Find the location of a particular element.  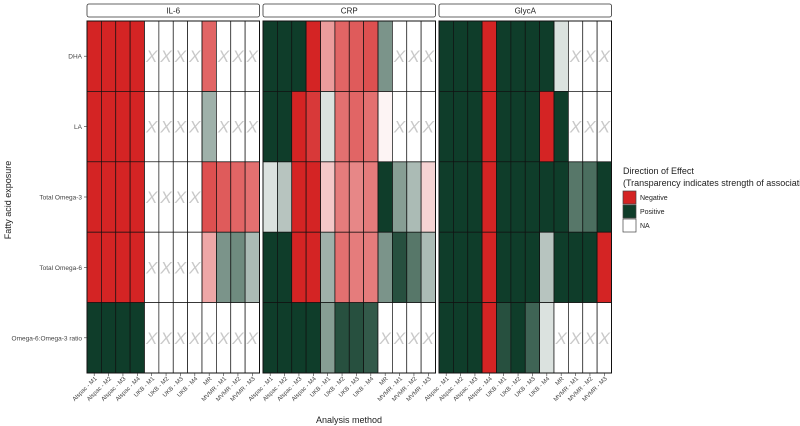

y-tick-label: Total Omega-6 is located at coordinates (60, 268).